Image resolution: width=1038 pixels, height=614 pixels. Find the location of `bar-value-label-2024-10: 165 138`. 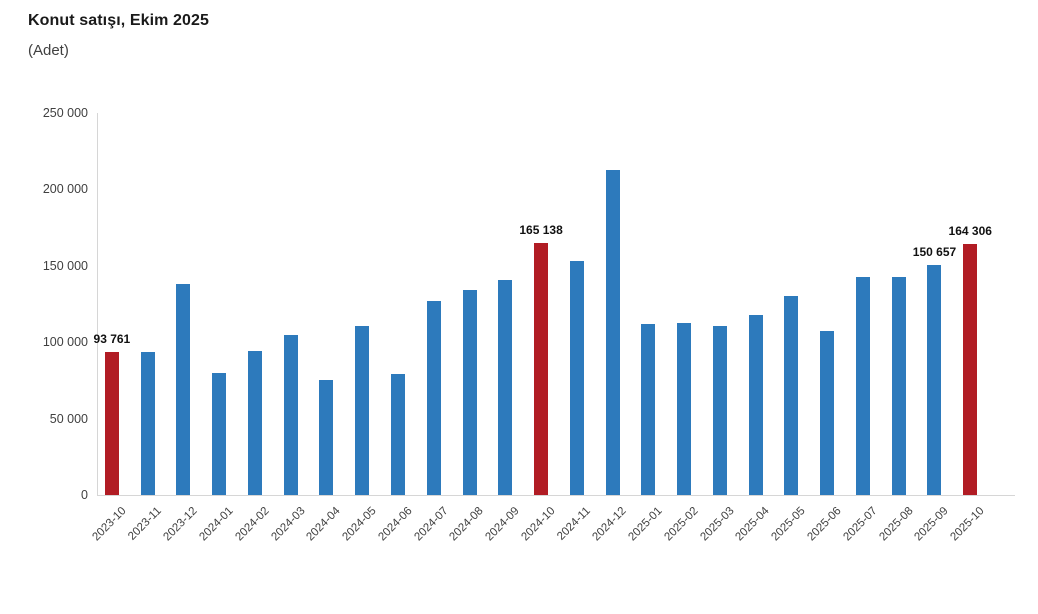

bar-value-label-2024-10: 165 138 is located at coordinates (541, 229).